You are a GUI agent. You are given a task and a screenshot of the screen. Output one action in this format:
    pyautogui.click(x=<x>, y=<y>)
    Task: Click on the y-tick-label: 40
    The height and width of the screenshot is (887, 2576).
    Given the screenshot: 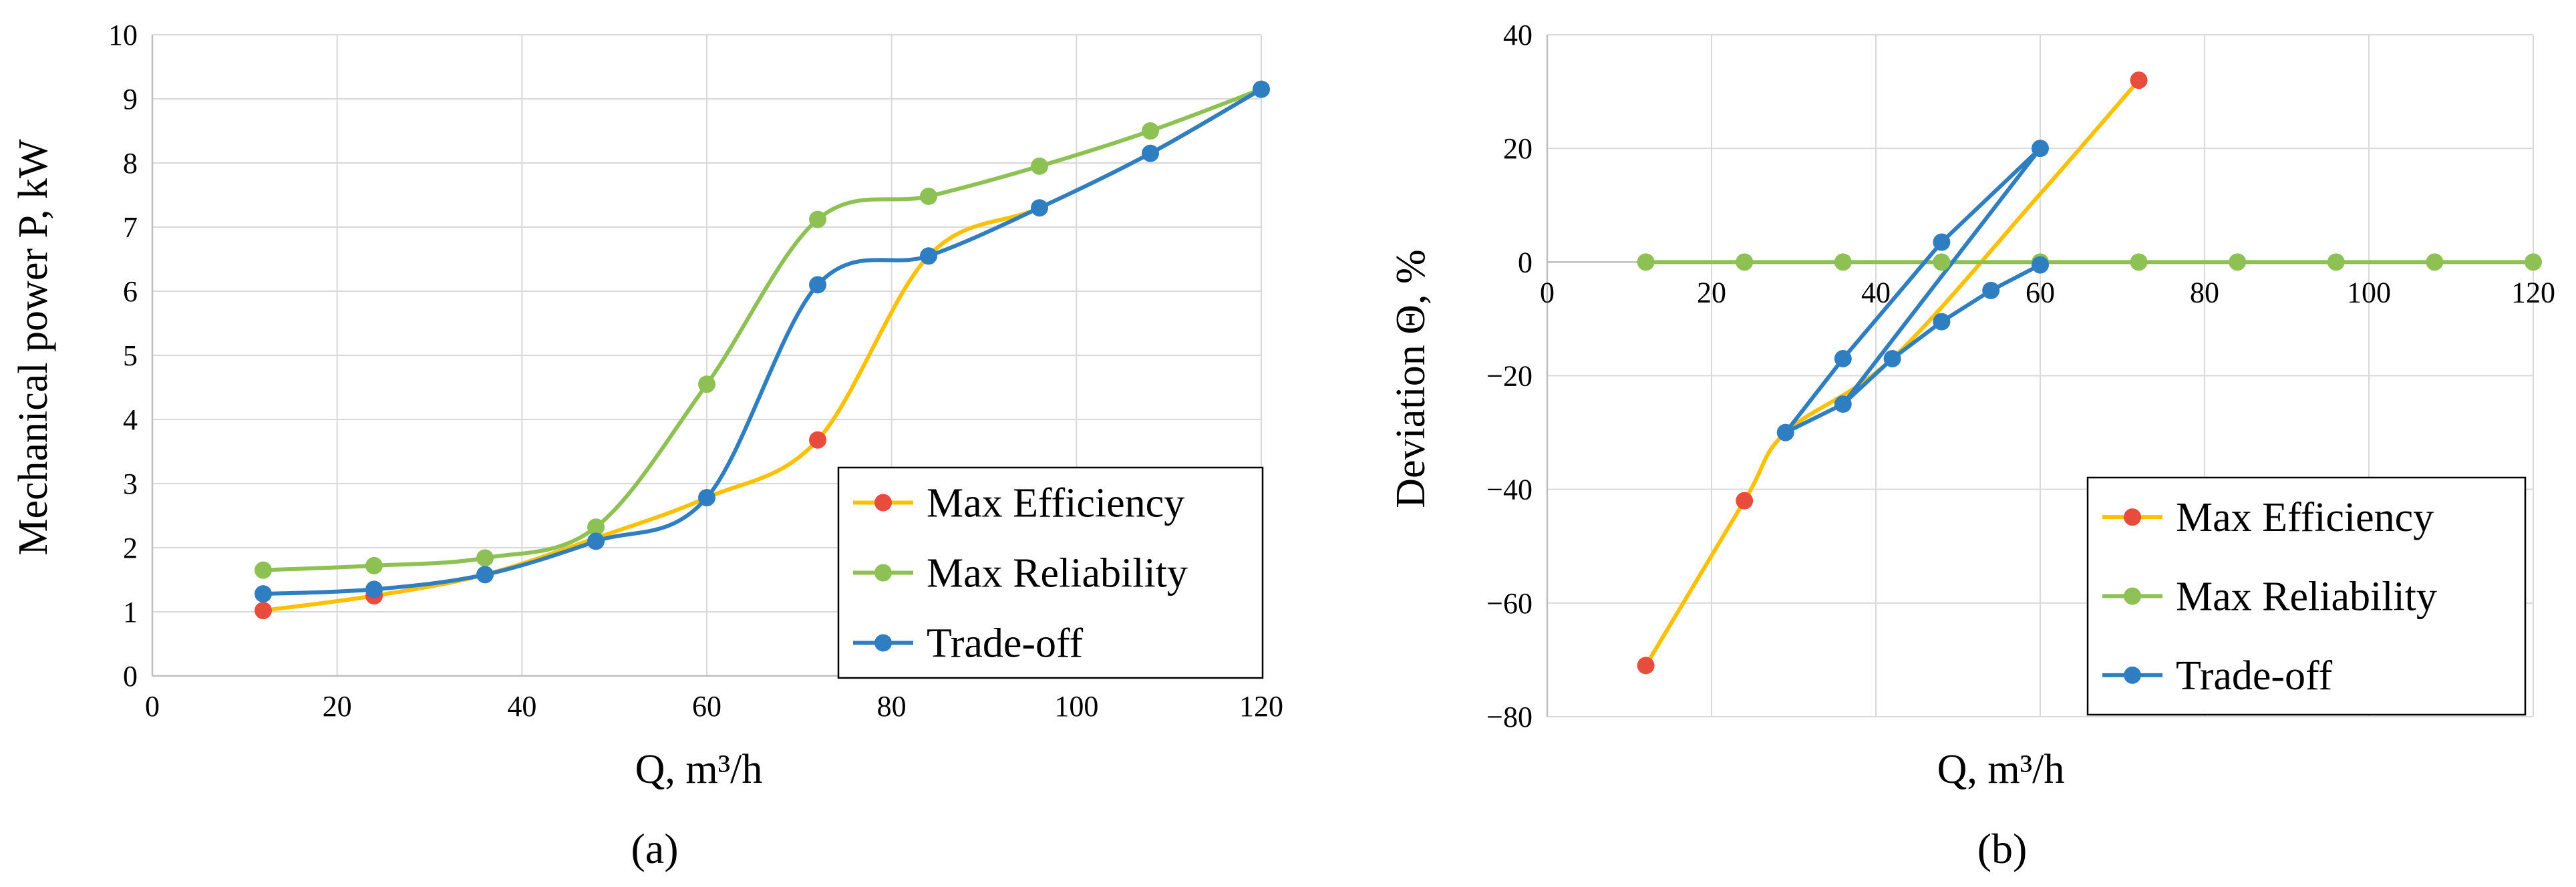 What is the action you would take?
    pyautogui.click(x=1518, y=35)
    